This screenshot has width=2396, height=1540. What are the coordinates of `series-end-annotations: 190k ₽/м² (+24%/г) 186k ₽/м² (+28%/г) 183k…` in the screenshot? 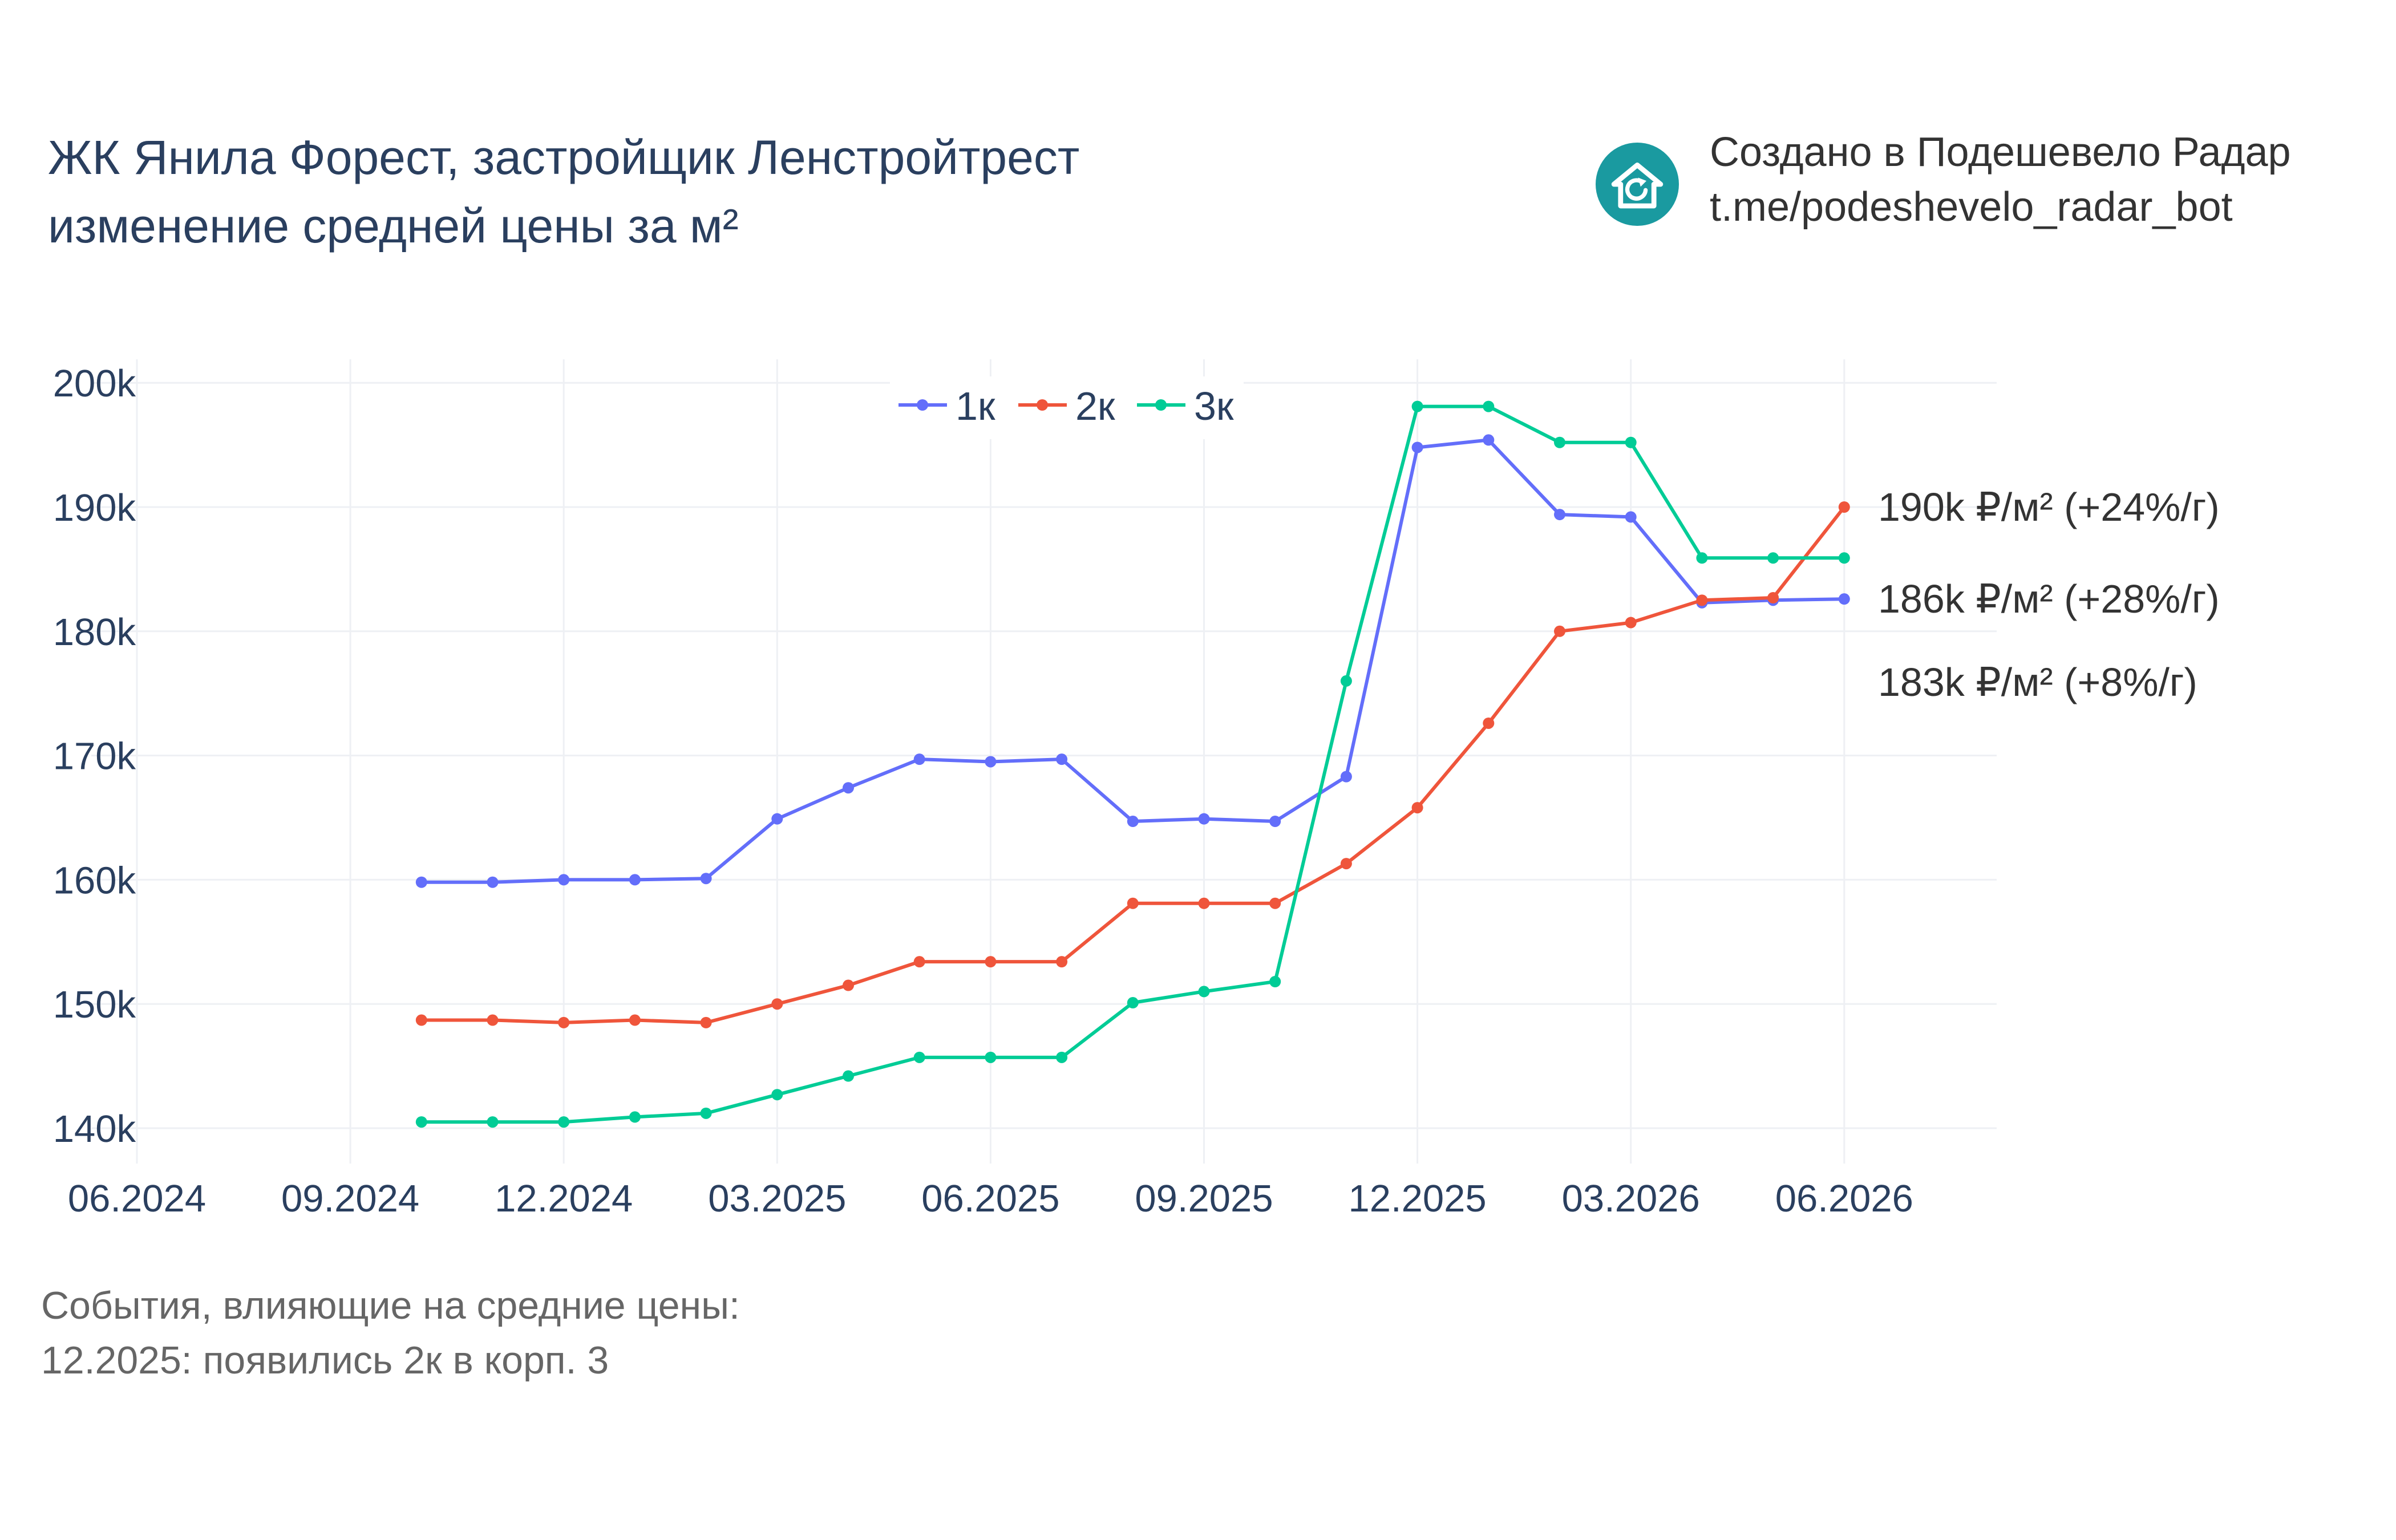 It's located at (2049, 594).